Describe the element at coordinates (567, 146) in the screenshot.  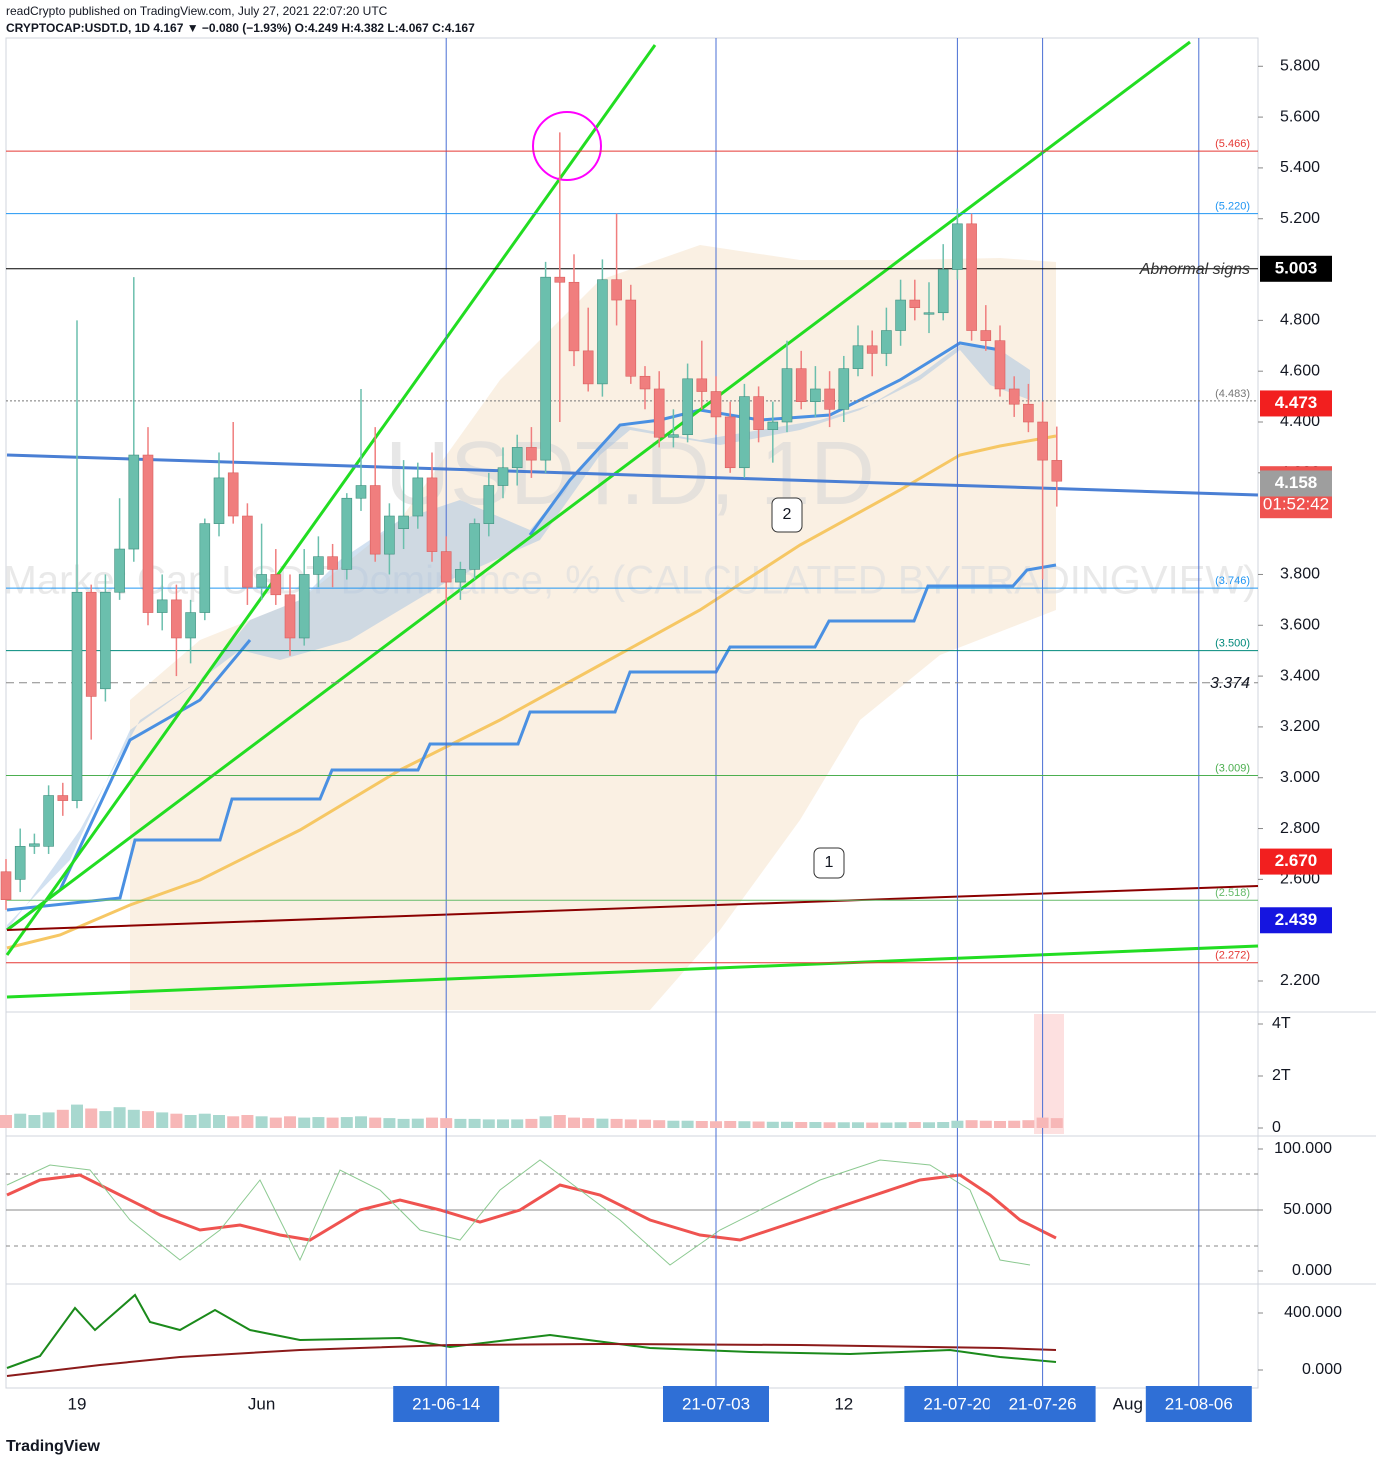
I see `highlight-circle` at that location.